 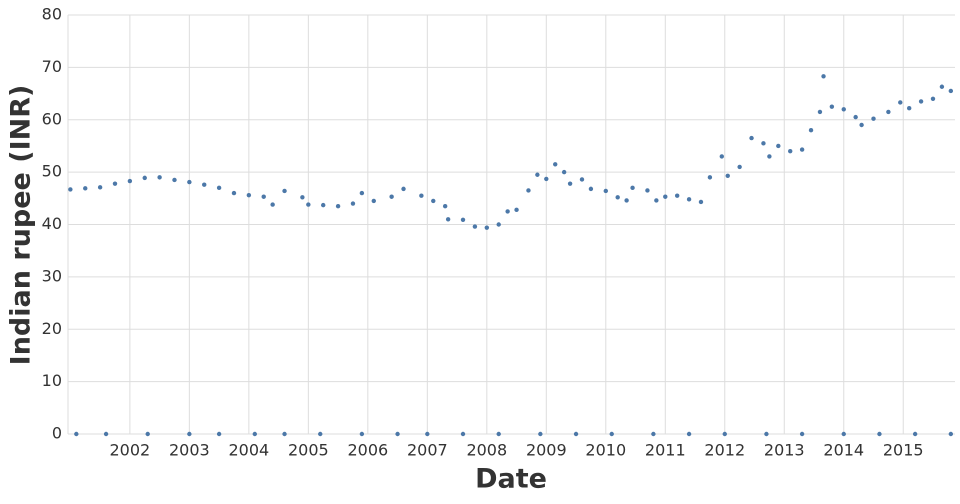 I want to click on x-tick-label: 2006, so click(x=367, y=450).